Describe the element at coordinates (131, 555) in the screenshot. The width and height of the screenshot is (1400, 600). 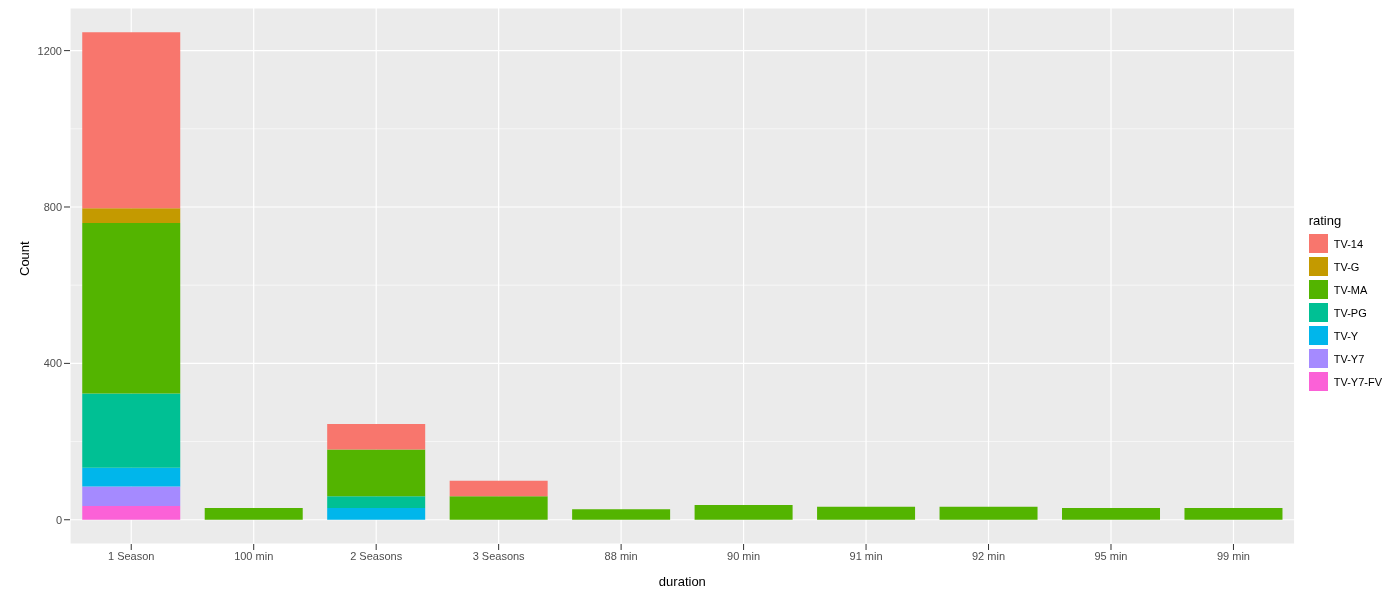
I see `x-tick-label: 1 Season` at that location.